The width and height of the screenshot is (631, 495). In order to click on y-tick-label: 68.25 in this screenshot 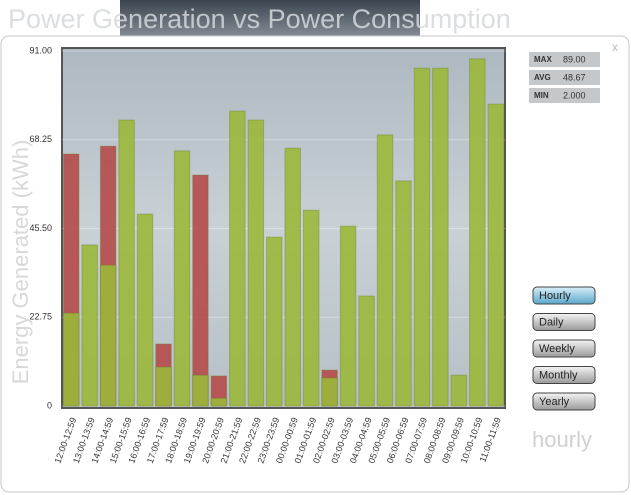, I will do `click(40, 139)`.